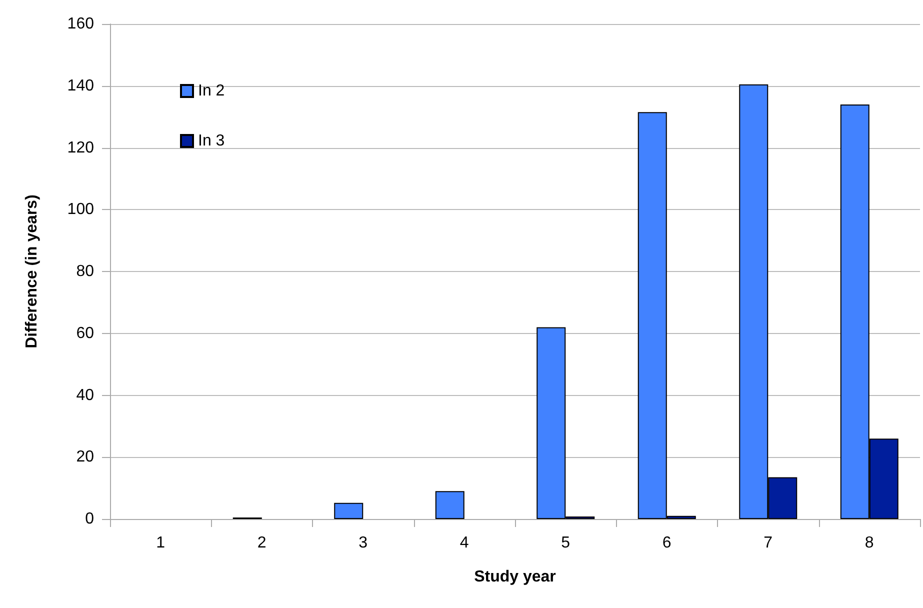  I want to click on x-tick-label: 7, so click(768, 543).